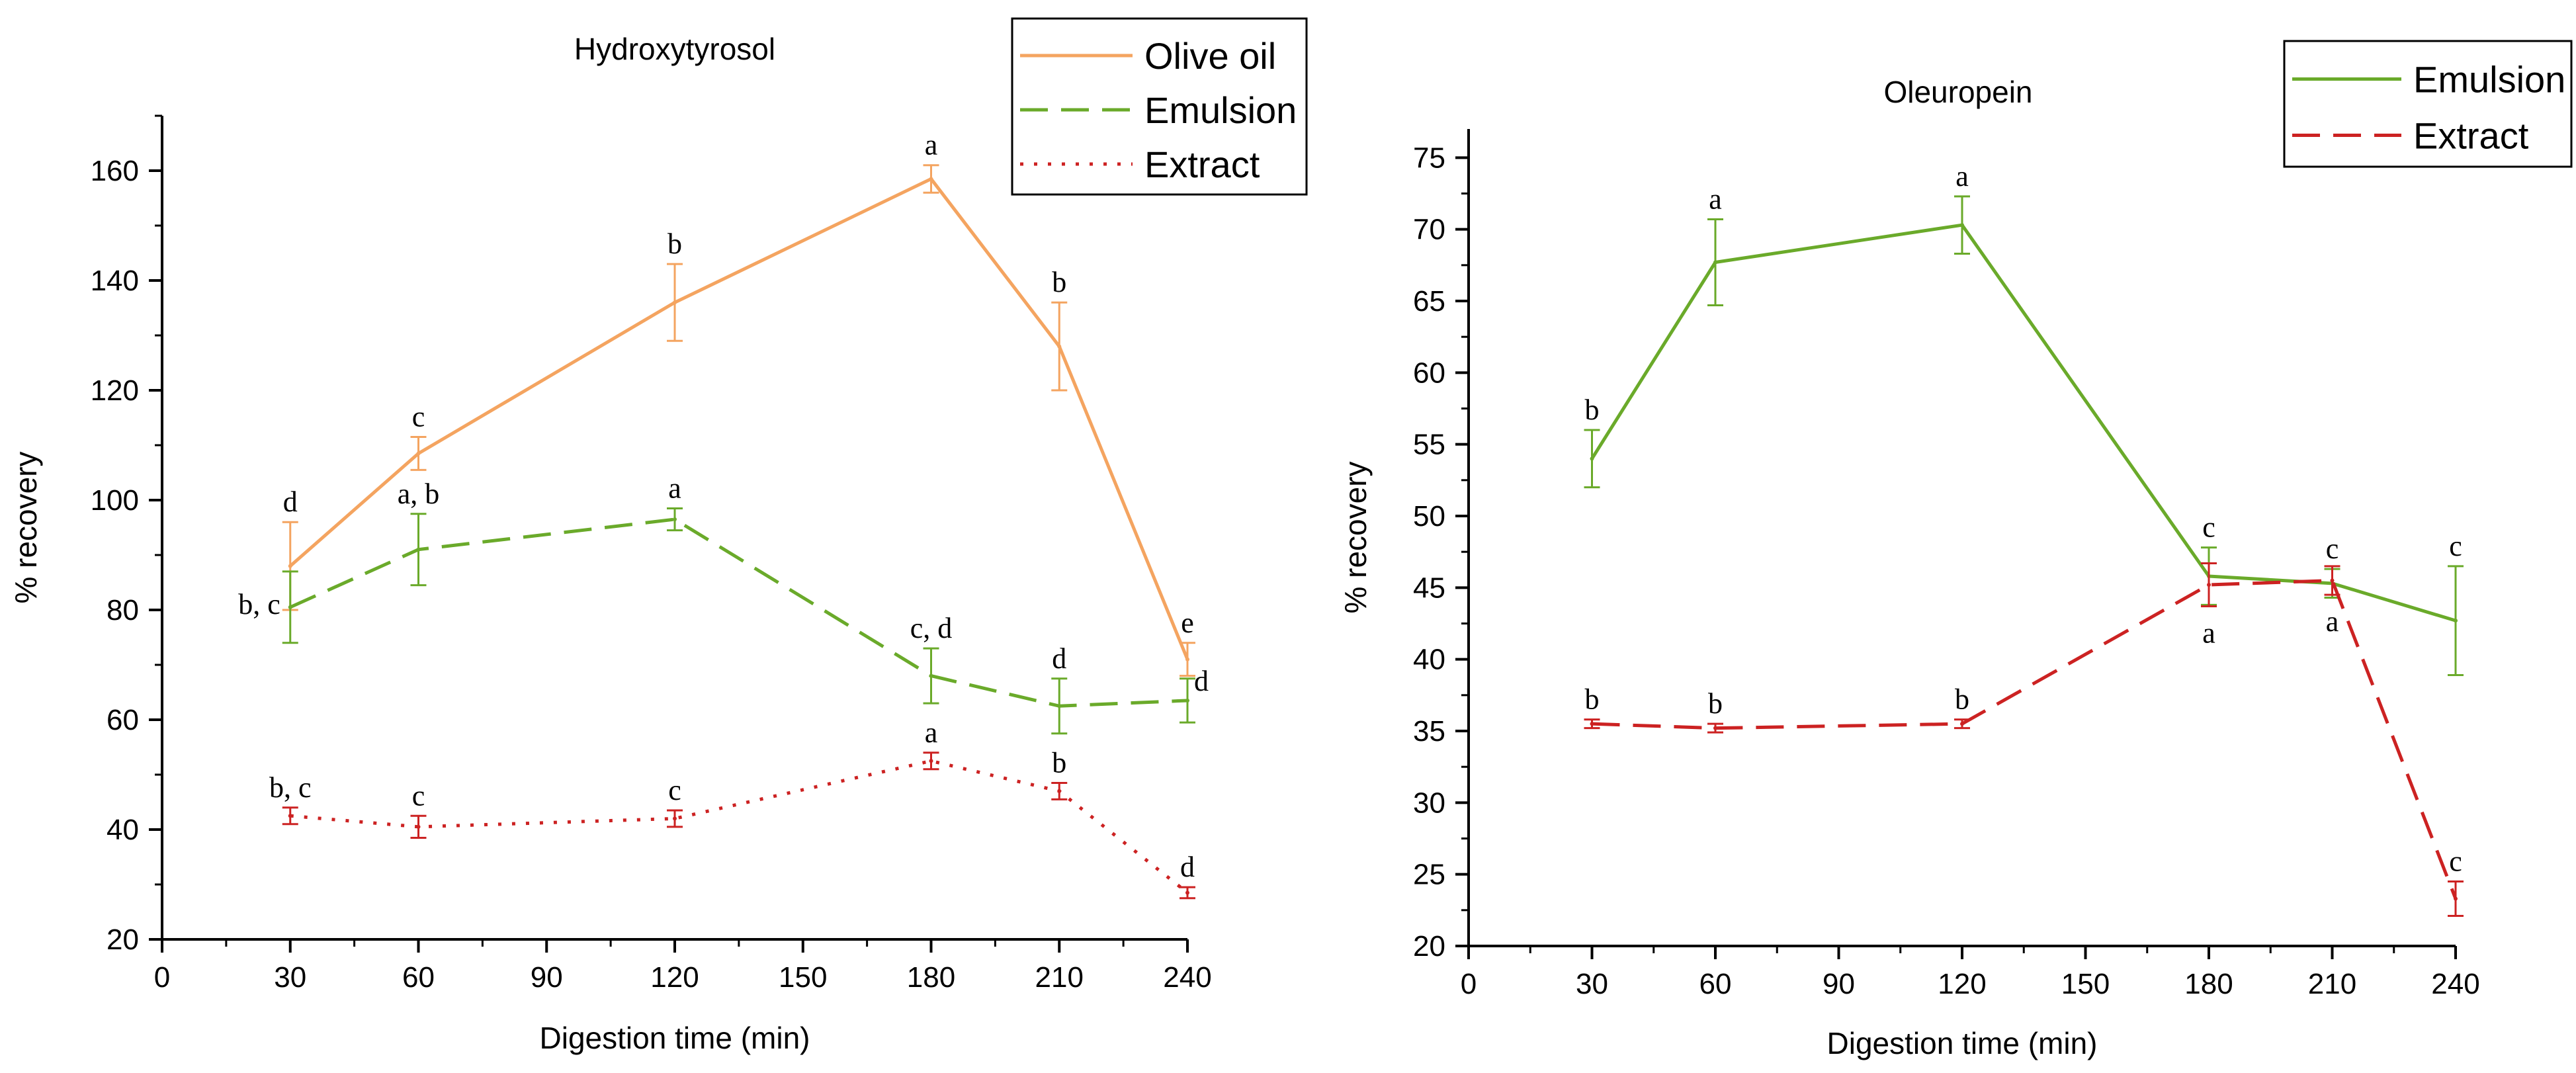 The height and width of the screenshot is (1073, 2576). What do you see at coordinates (123, 610) in the screenshot?
I see `y-tick-label: 80` at bounding box center [123, 610].